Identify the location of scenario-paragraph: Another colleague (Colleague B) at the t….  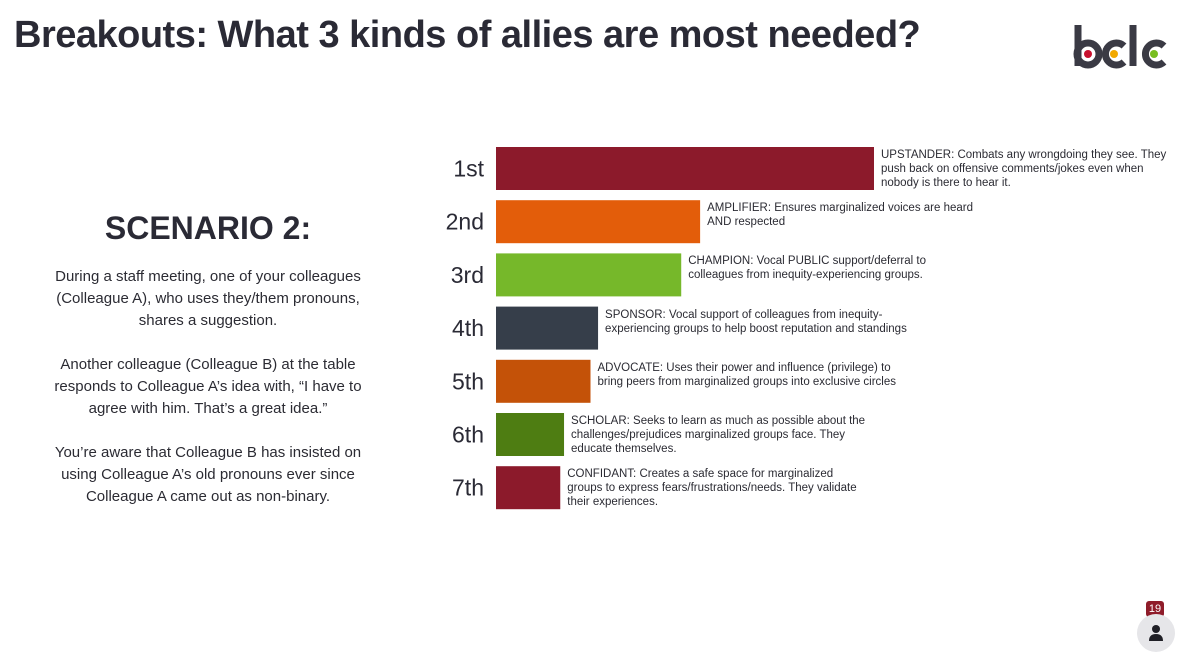
(208, 386).